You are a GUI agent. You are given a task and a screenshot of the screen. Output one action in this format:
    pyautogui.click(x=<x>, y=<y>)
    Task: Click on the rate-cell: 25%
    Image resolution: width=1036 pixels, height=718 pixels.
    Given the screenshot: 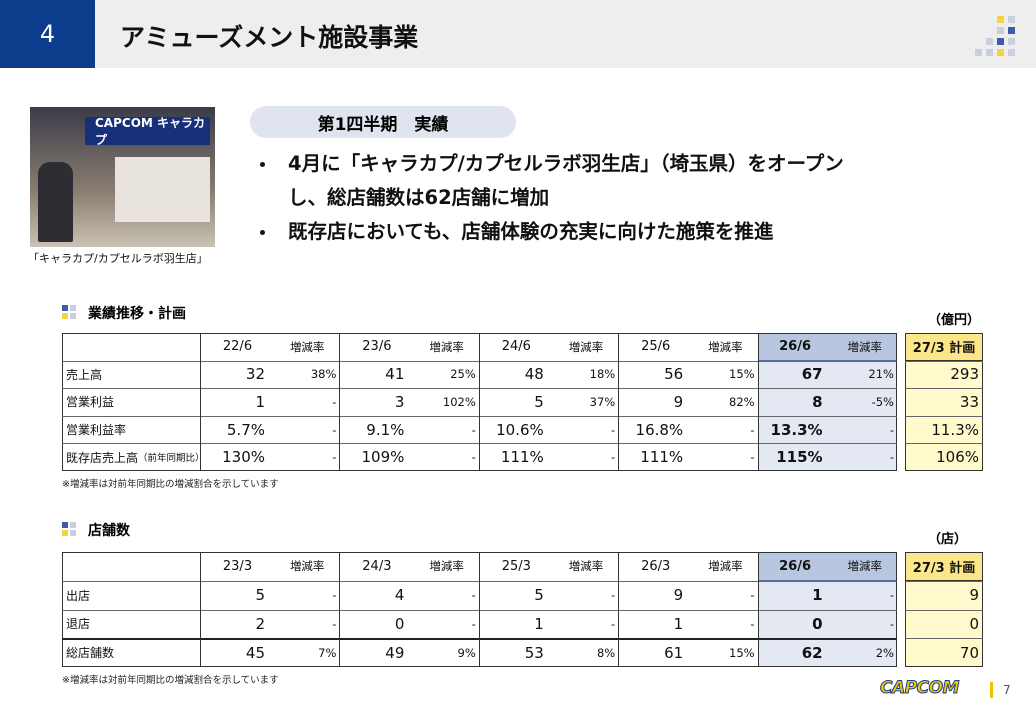 What is the action you would take?
    pyautogui.click(x=463, y=374)
    